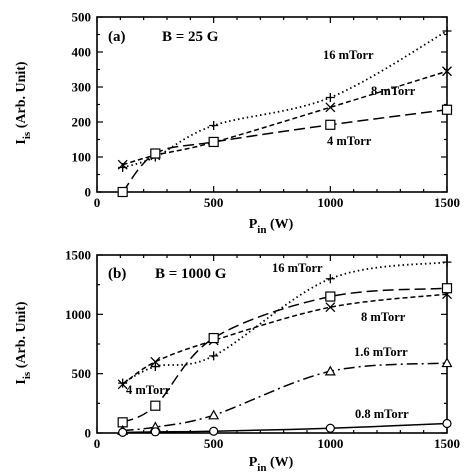 The image size is (474, 474). Describe the element at coordinates (117, 37) in the screenshot. I see `panel-a-label: (a)` at that location.